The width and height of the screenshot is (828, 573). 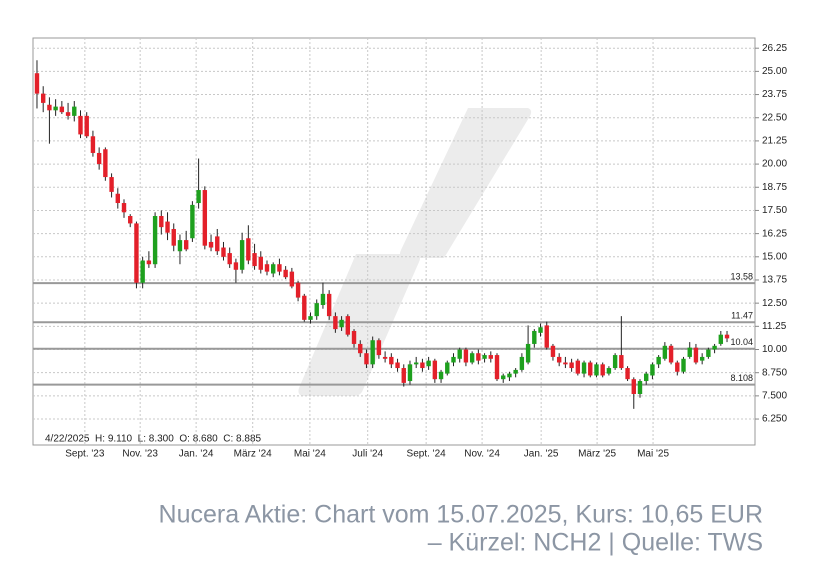 I want to click on x-tick-label: Juli '24, so click(x=367, y=454).